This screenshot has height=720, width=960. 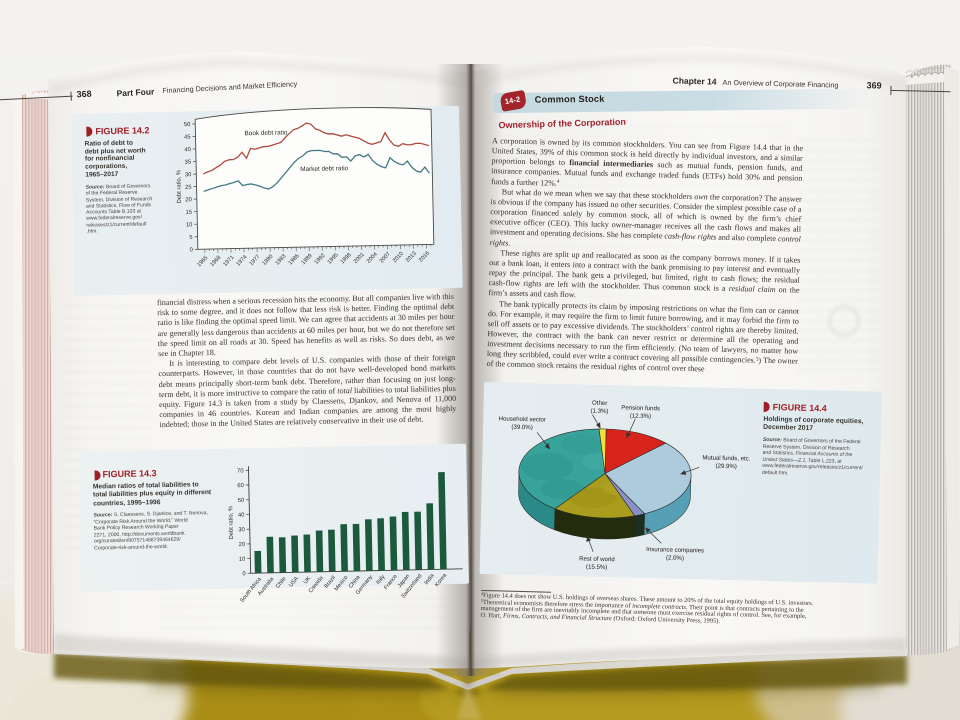 I want to click on svg-text: Insurance companies, so click(x=675, y=550).